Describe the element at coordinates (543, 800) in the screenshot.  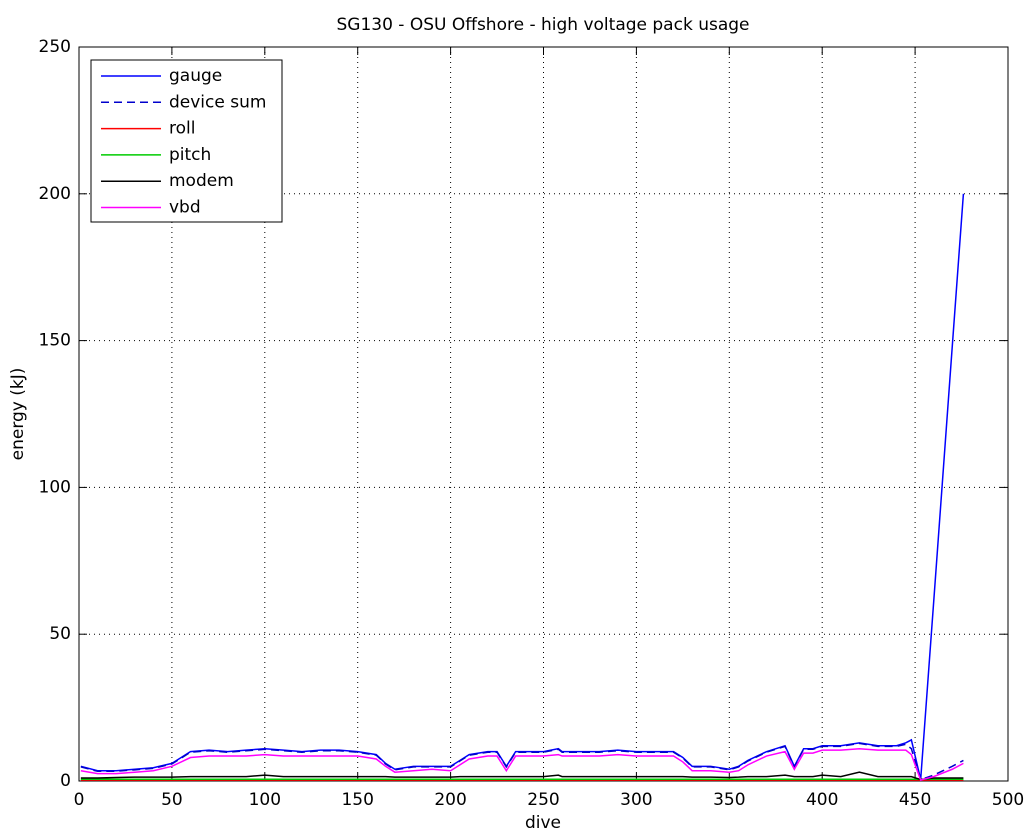
I see `x-tick-label: 250` at that location.